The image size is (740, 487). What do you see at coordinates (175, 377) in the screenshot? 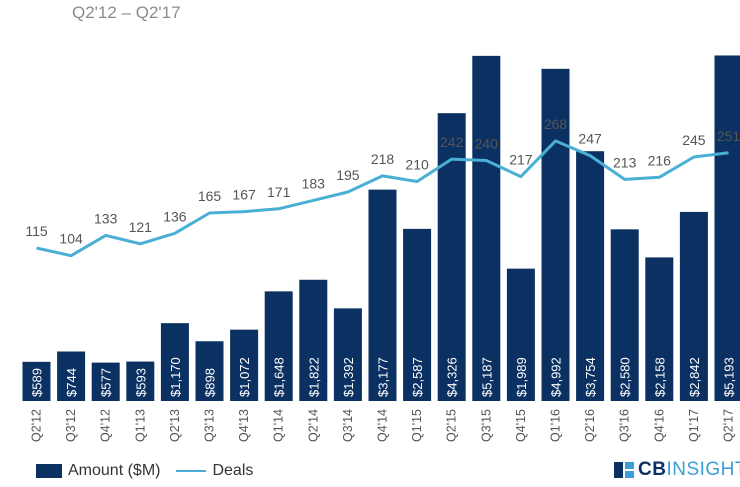
I see `bar-value-label: $1,170` at bounding box center [175, 377].